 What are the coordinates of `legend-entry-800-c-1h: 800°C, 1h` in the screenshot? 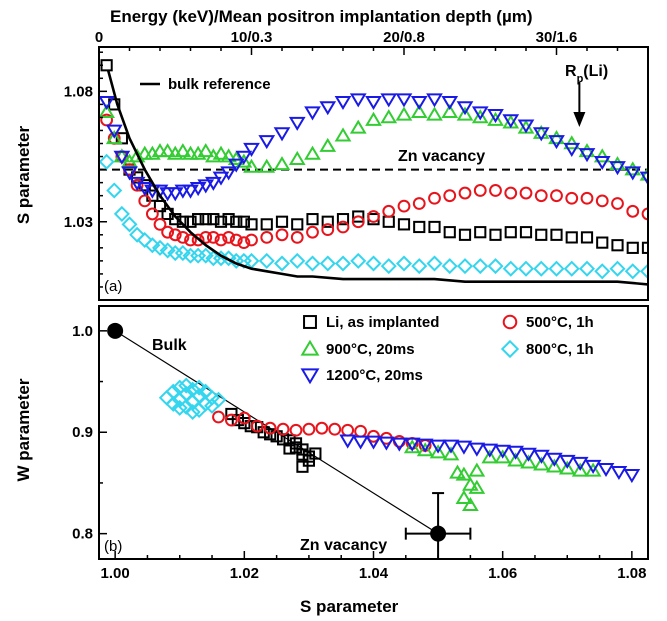 It's located at (547, 349).